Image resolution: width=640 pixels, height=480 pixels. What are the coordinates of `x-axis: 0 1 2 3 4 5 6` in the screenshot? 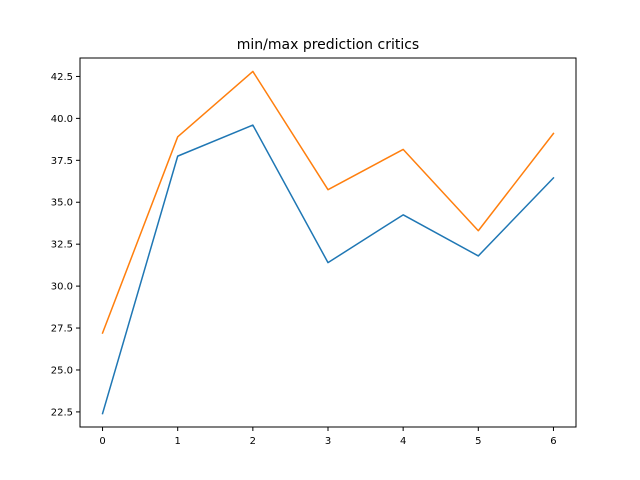 It's located at (328, 437).